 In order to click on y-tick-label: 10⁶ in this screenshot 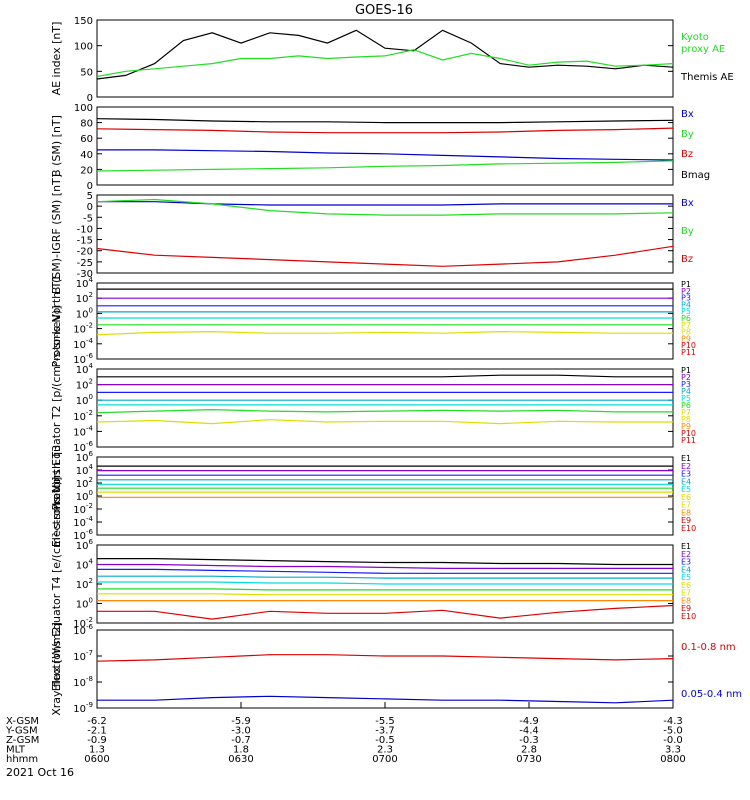, I will do `click(85, 545)`.